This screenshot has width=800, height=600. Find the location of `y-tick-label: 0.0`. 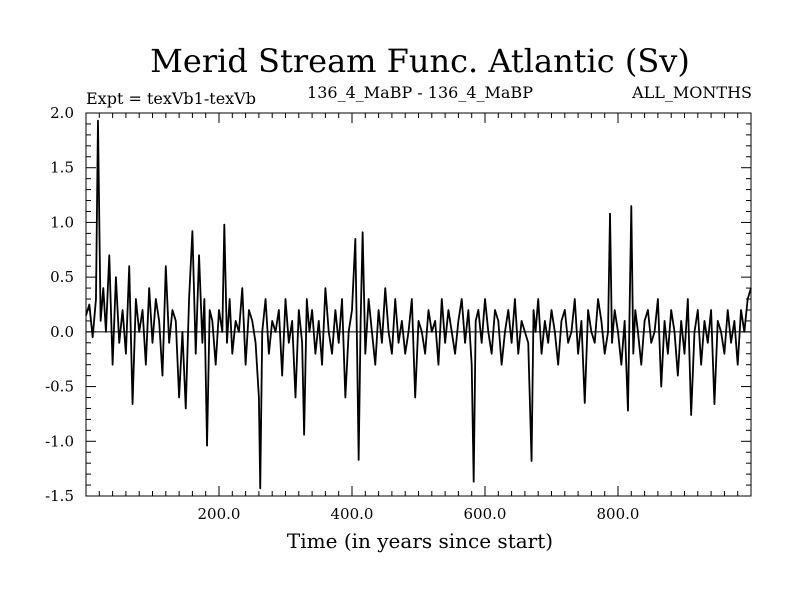

y-tick-label: 0.0 is located at coordinates (62, 332).